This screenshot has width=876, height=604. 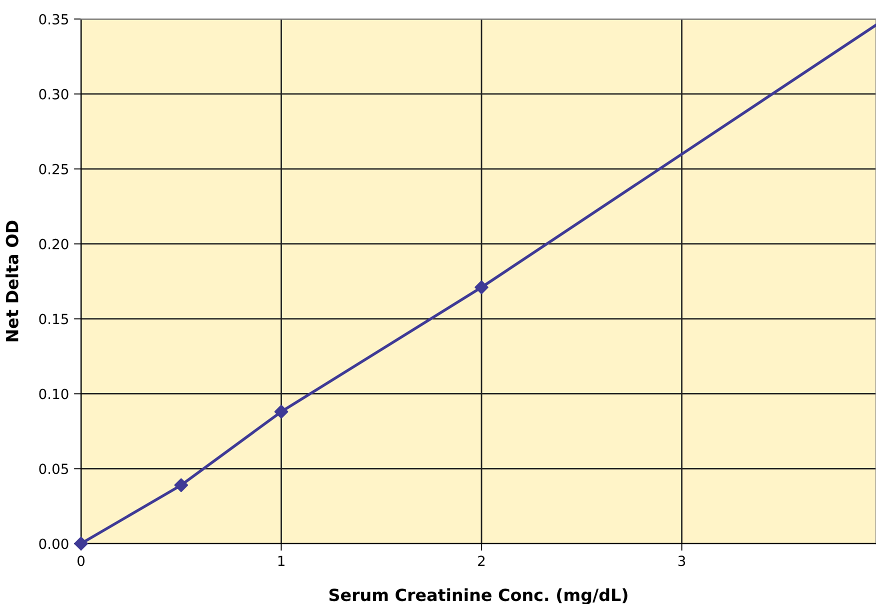 What do you see at coordinates (12, 281) in the screenshot?
I see `y-axis-title: Net Delta OD` at bounding box center [12, 281].